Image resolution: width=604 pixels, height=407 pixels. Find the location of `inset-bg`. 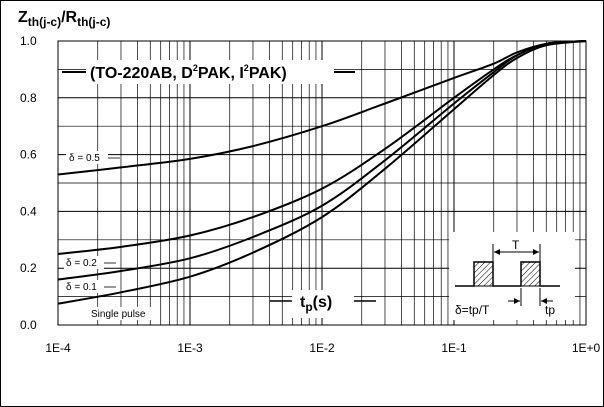

inset-bg is located at coordinates (512, 276).